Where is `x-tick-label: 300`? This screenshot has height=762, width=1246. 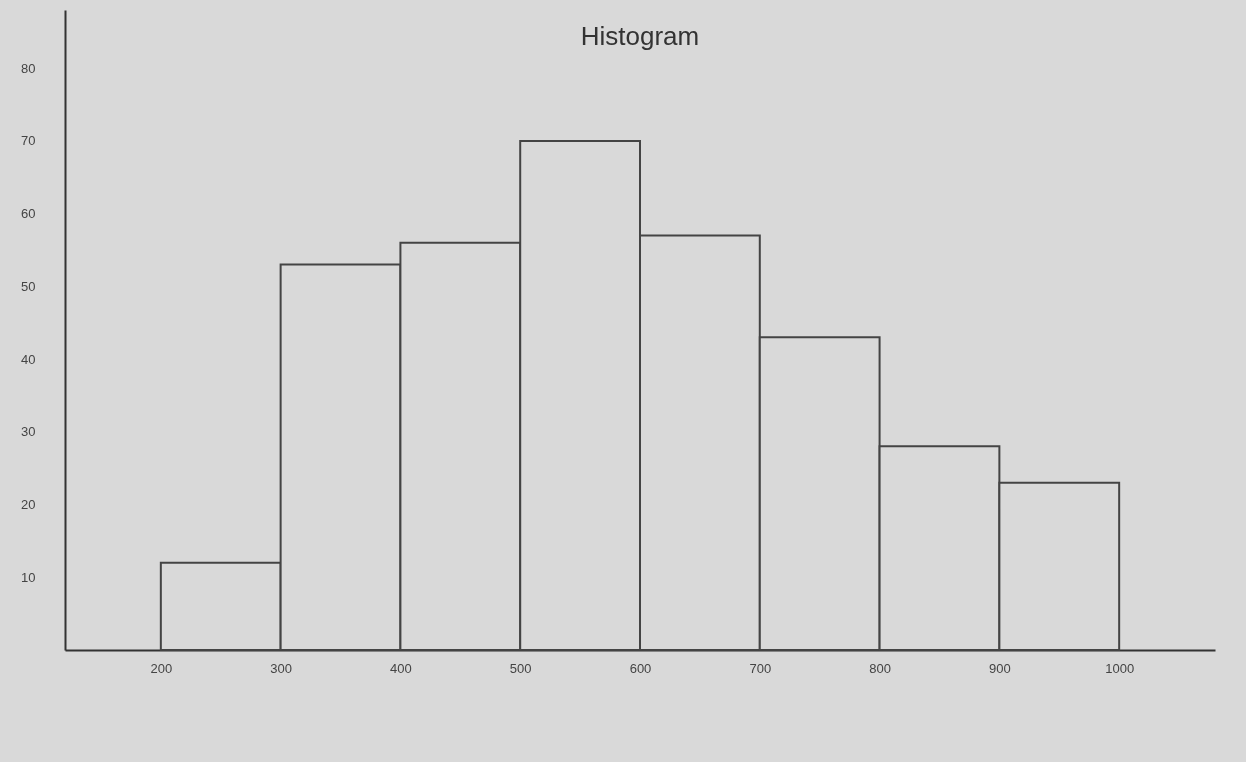 x-tick-label: 300 is located at coordinates (281, 668).